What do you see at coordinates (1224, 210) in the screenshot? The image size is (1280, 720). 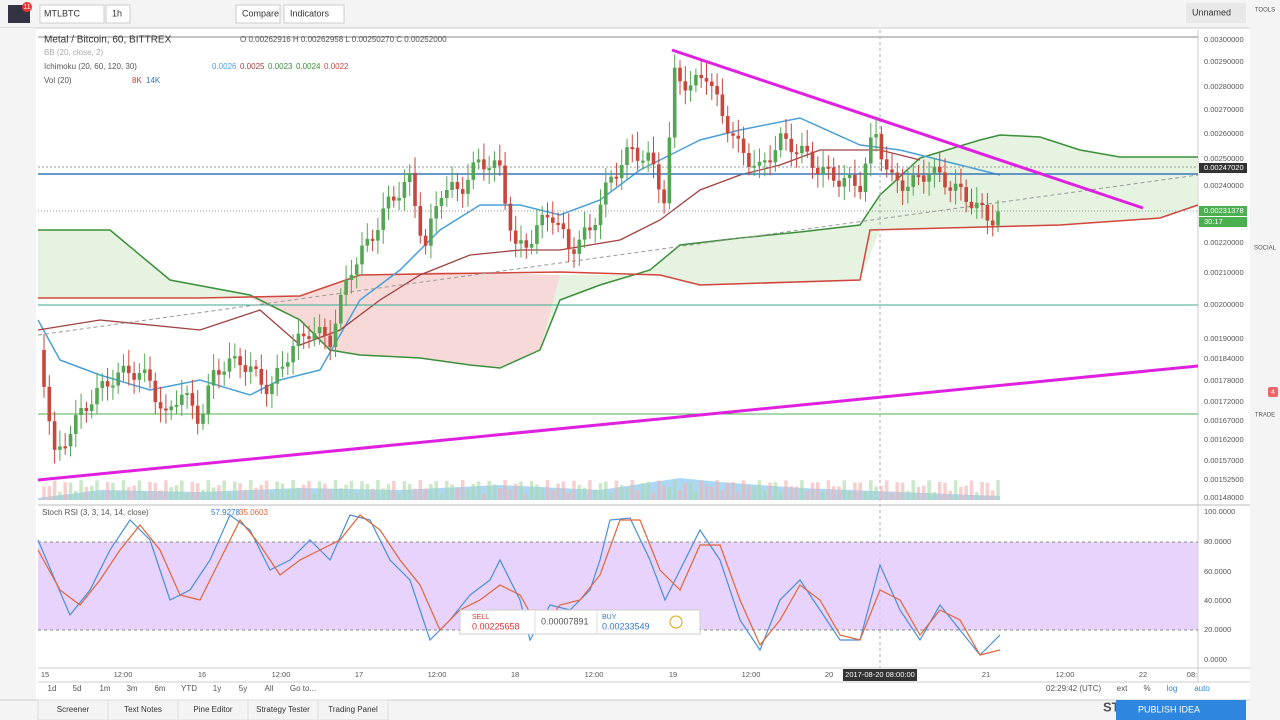 I see `price-label: 0.00231378` at bounding box center [1224, 210].